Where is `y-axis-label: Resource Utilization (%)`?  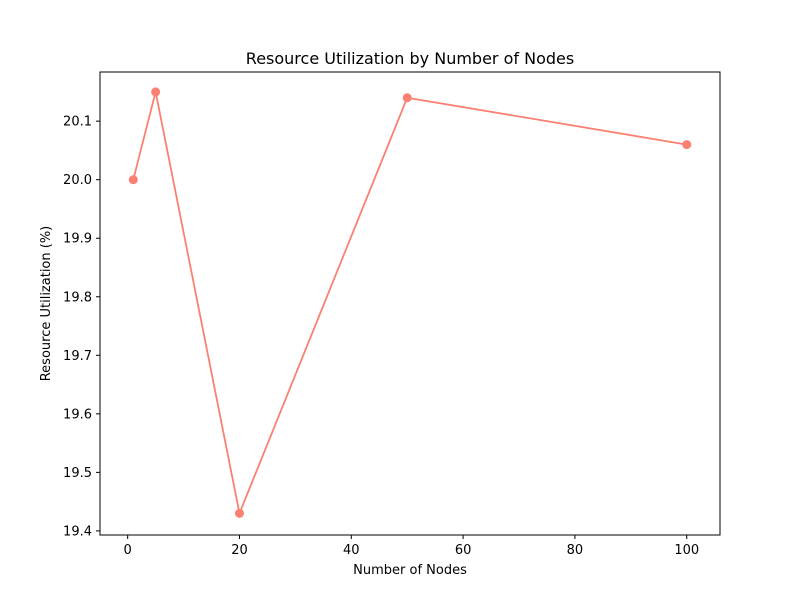
y-axis-label: Resource Utilization (%) is located at coordinates (46, 304).